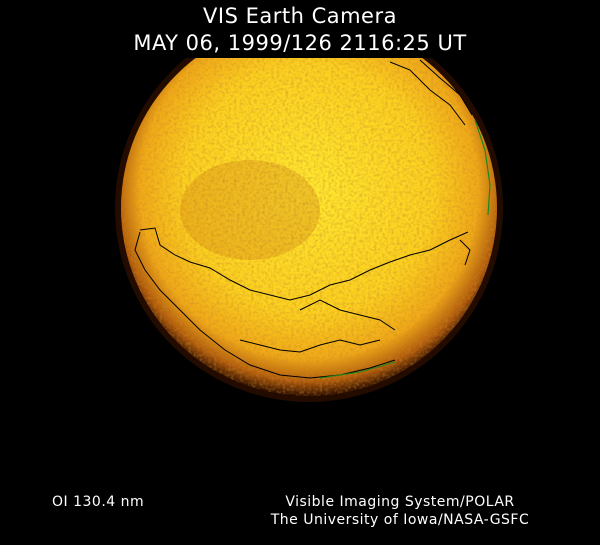 The height and width of the screenshot is (545, 600). What do you see at coordinates (482, 167) in the screenshot?
I see `terminator-line` at bounding box center [482, 167].